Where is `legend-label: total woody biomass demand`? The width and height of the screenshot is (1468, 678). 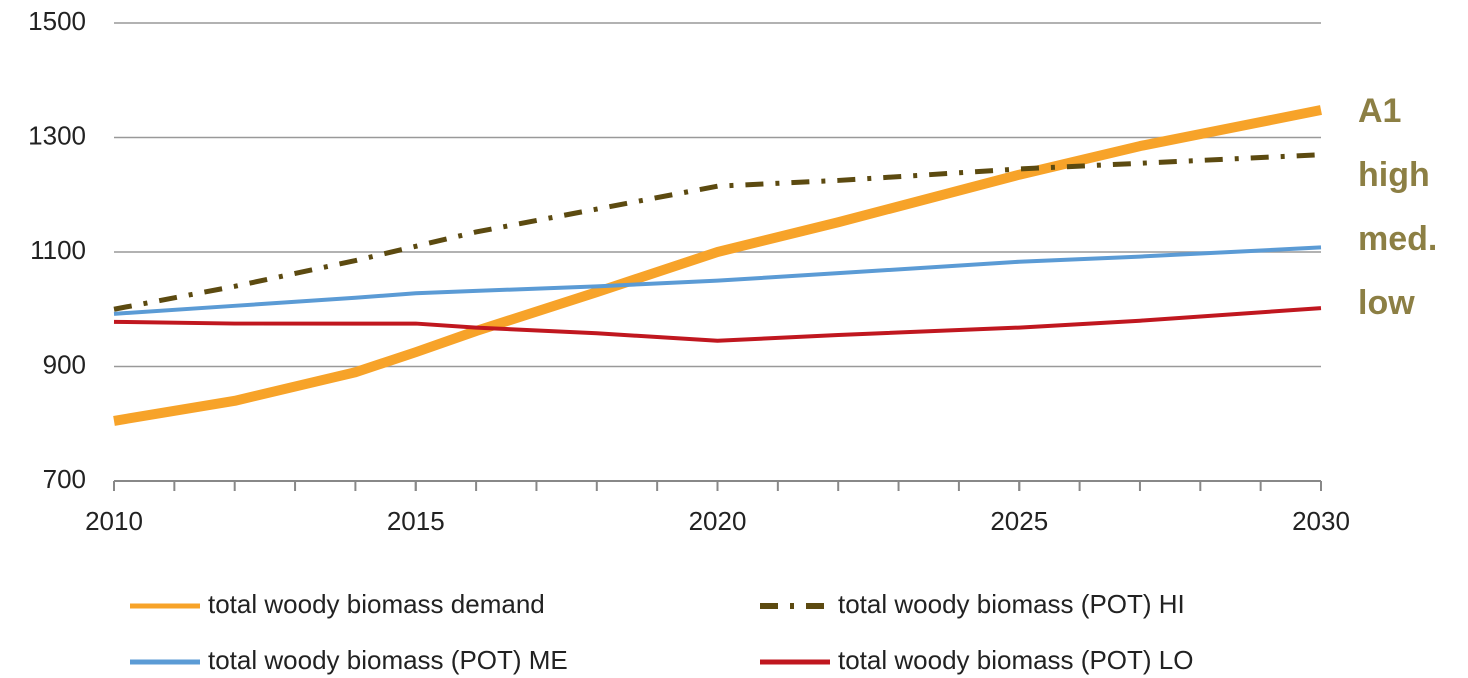 legend-label: total woody biomass demand is located at coordinates (376, 604).